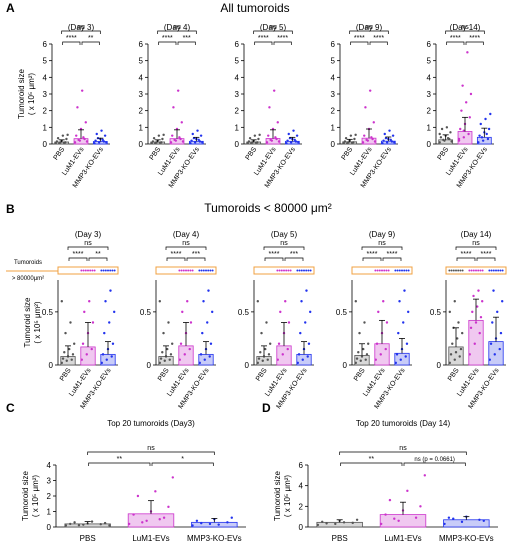  What do you see at coordinates (439, 365) in the screenshot?
I see `y-tick-label: 0` at bounding box center [439, 365].